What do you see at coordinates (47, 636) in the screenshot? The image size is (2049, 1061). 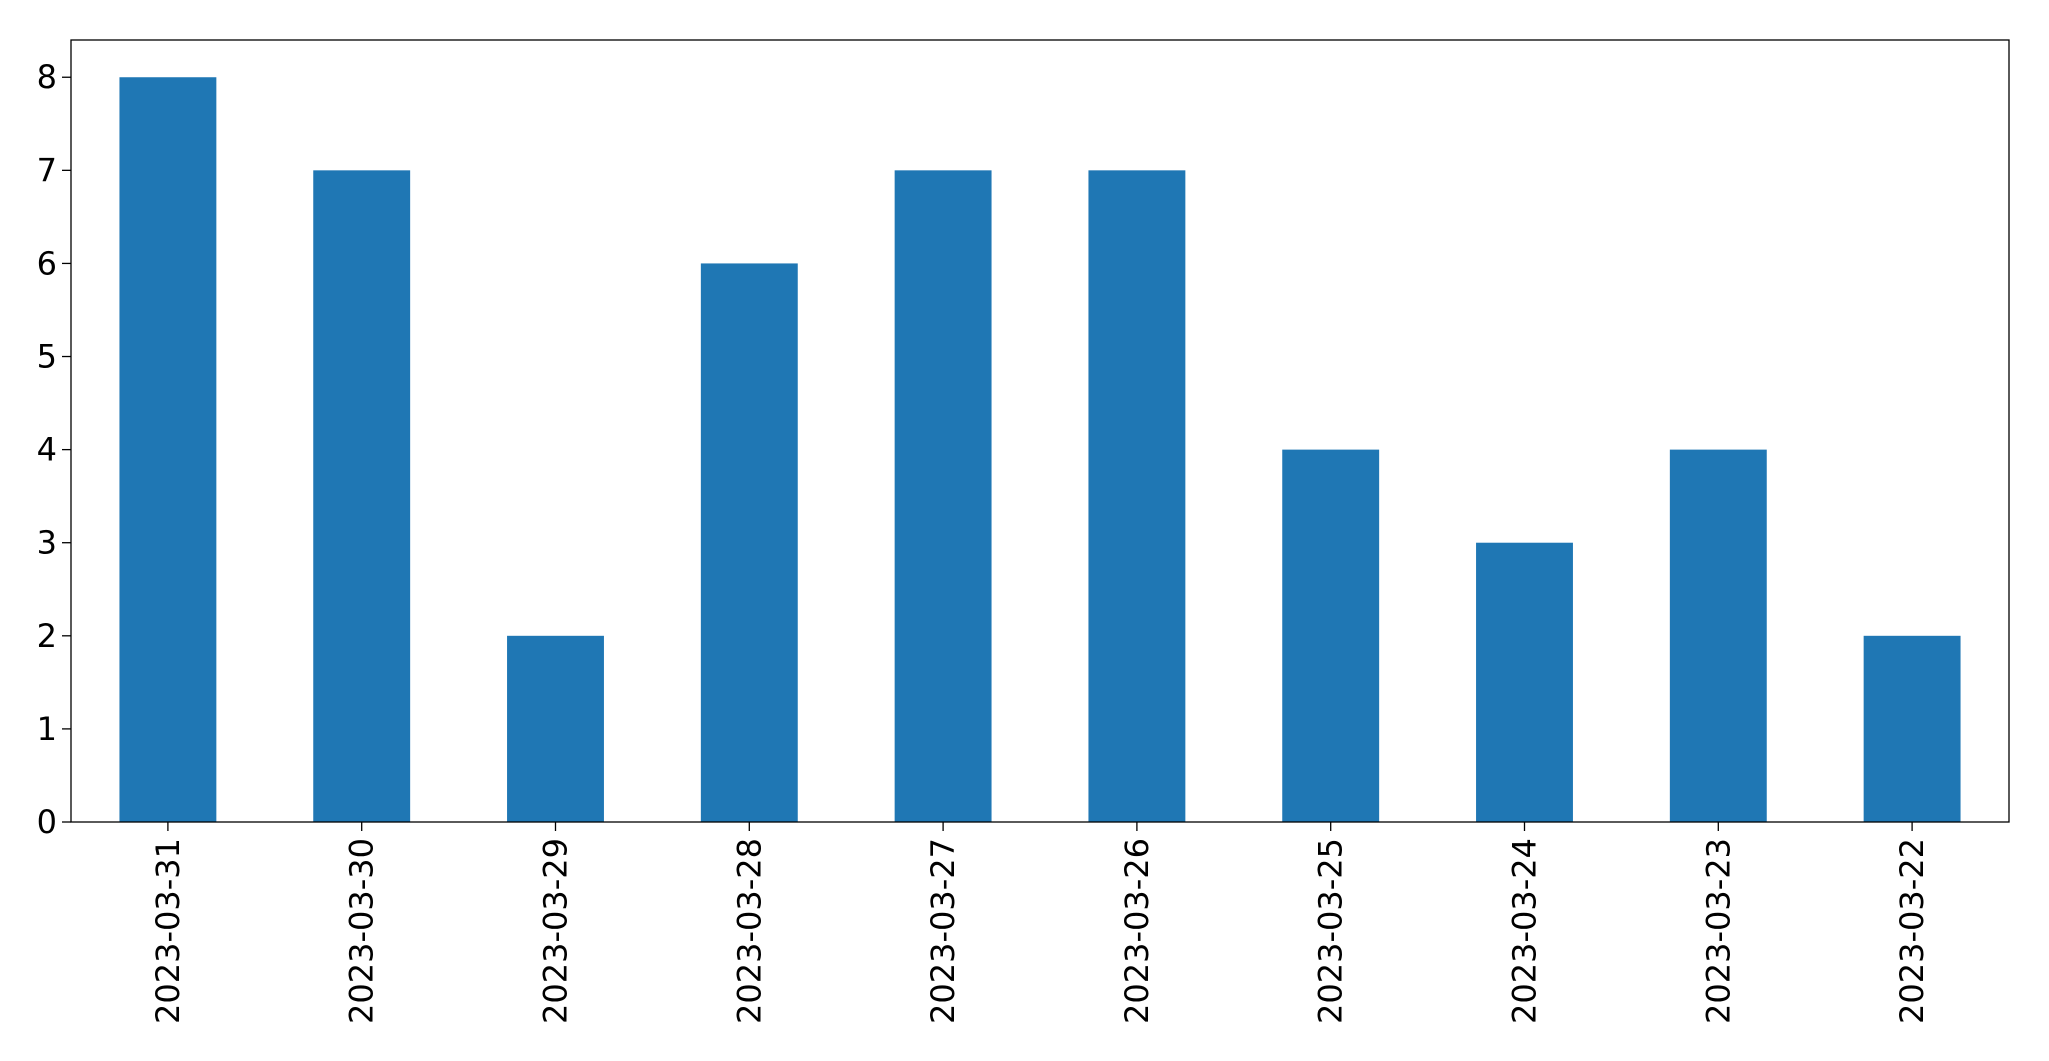 I see `y-tick-label: 2` at bounding box center [47, 636].